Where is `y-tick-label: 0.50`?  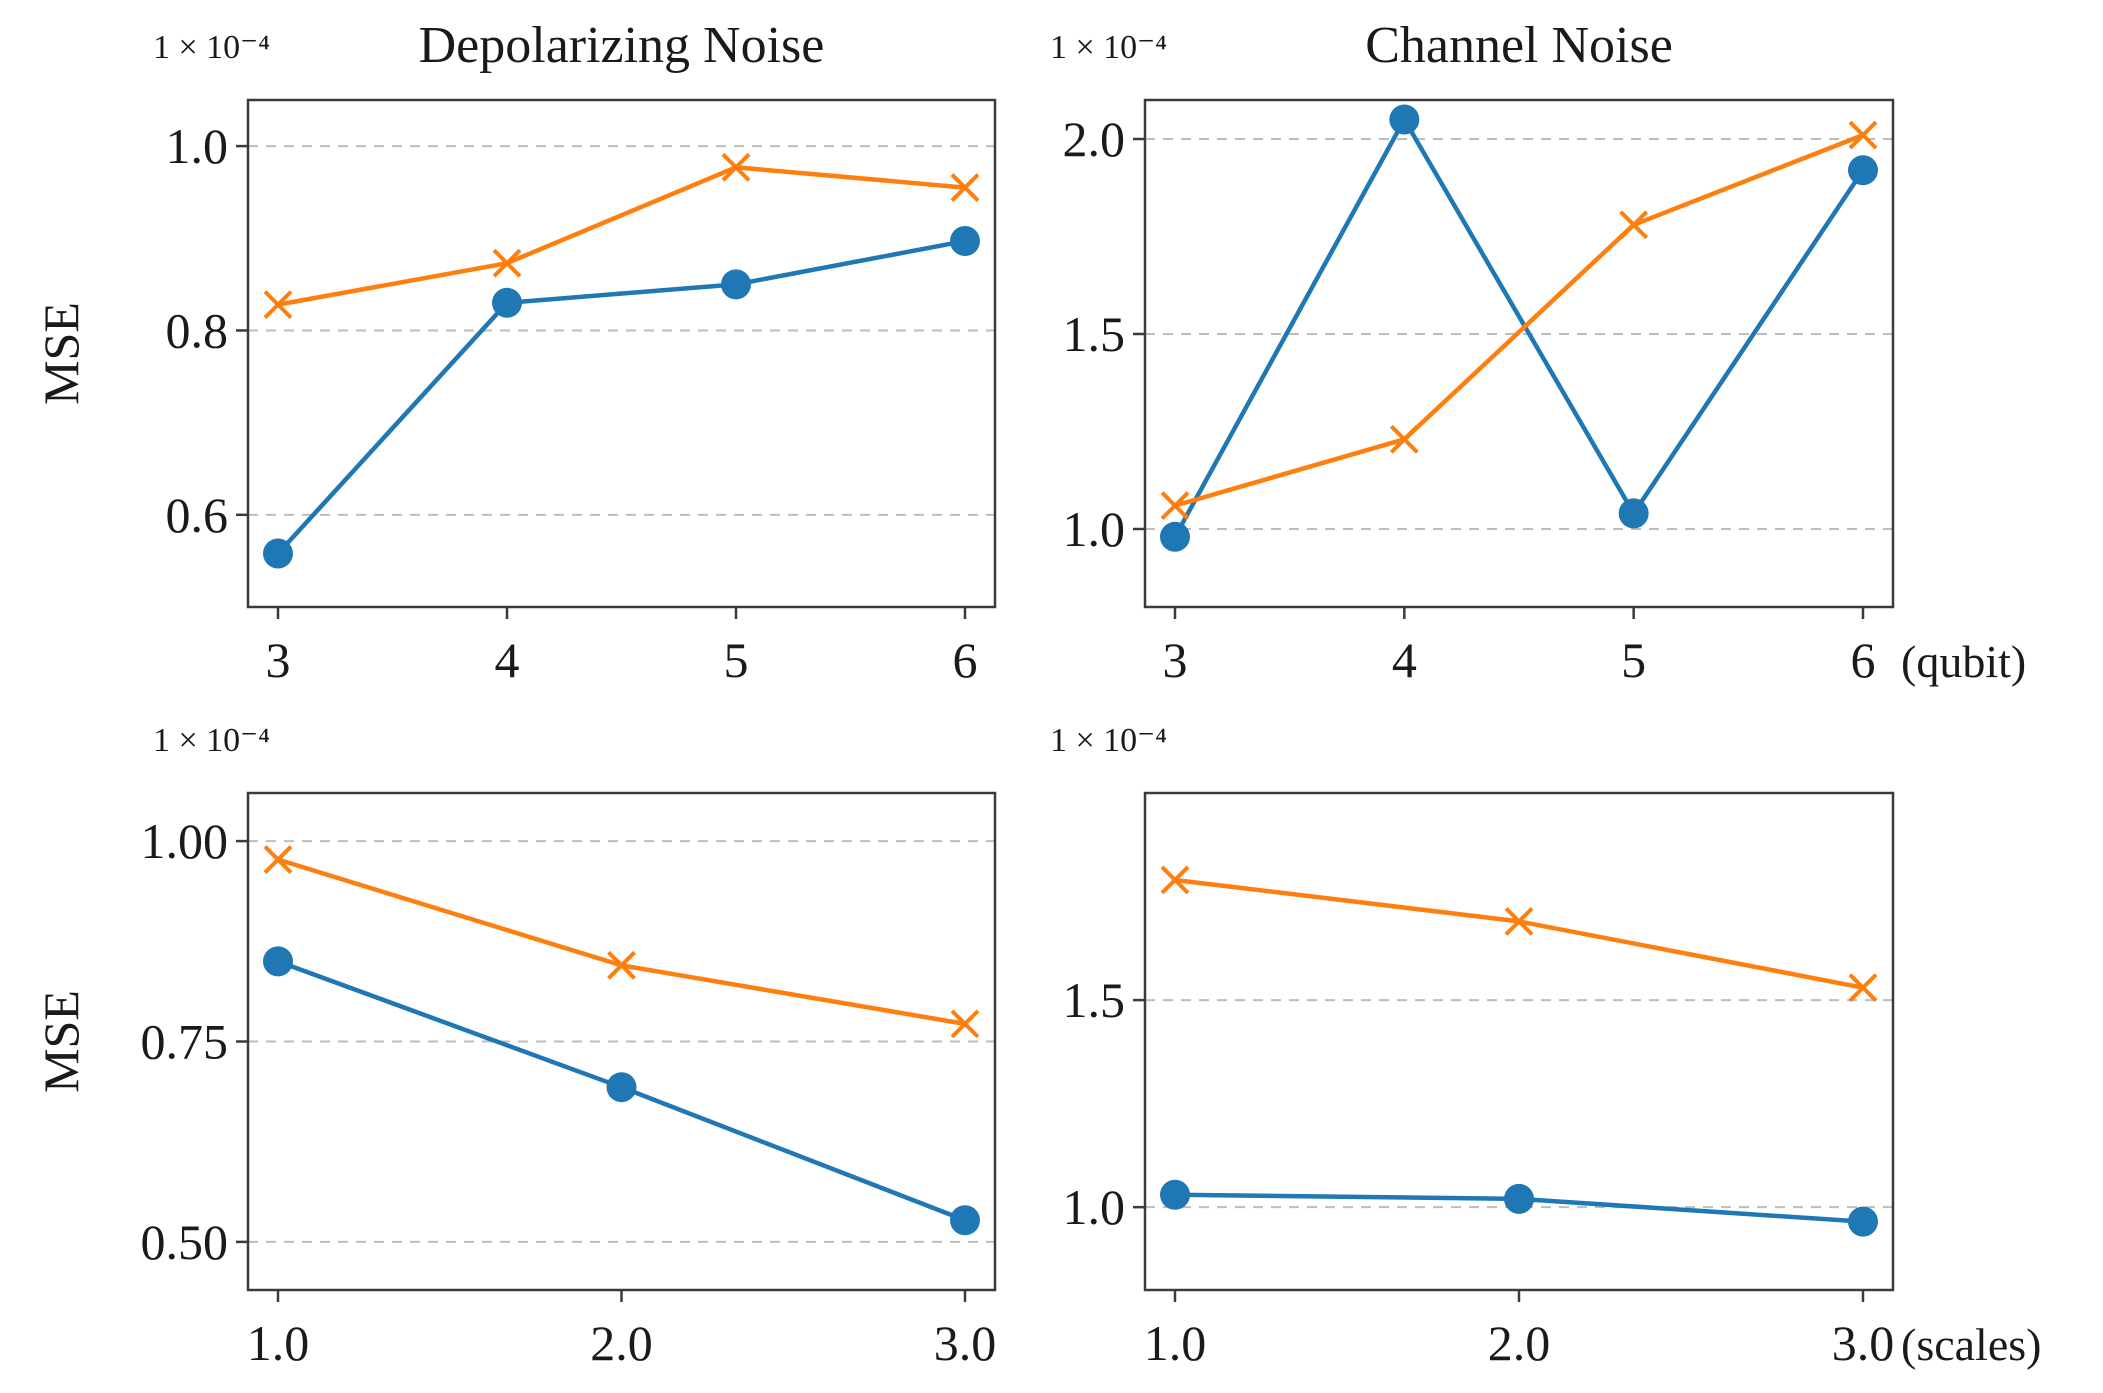
y-tick-label: 0.50 is located at coordinates (185, 1242).